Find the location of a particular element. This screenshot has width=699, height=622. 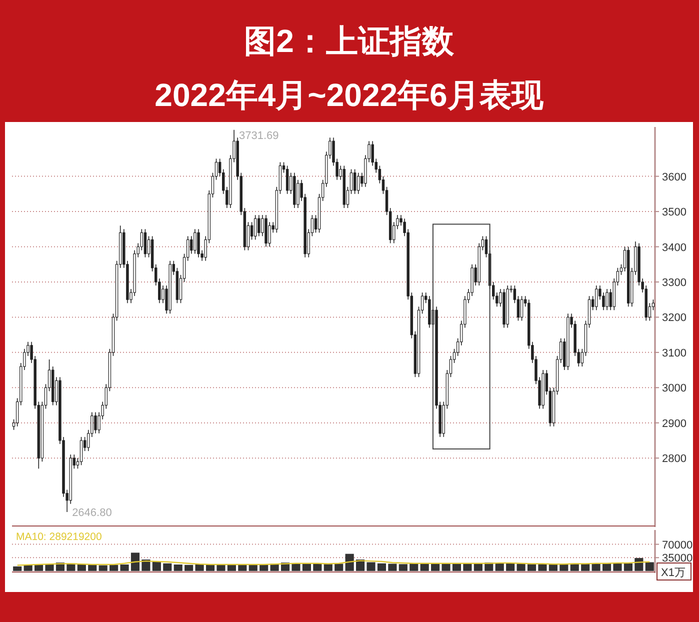

y-tick-label: 3100 is located at coordinates (674, 353).